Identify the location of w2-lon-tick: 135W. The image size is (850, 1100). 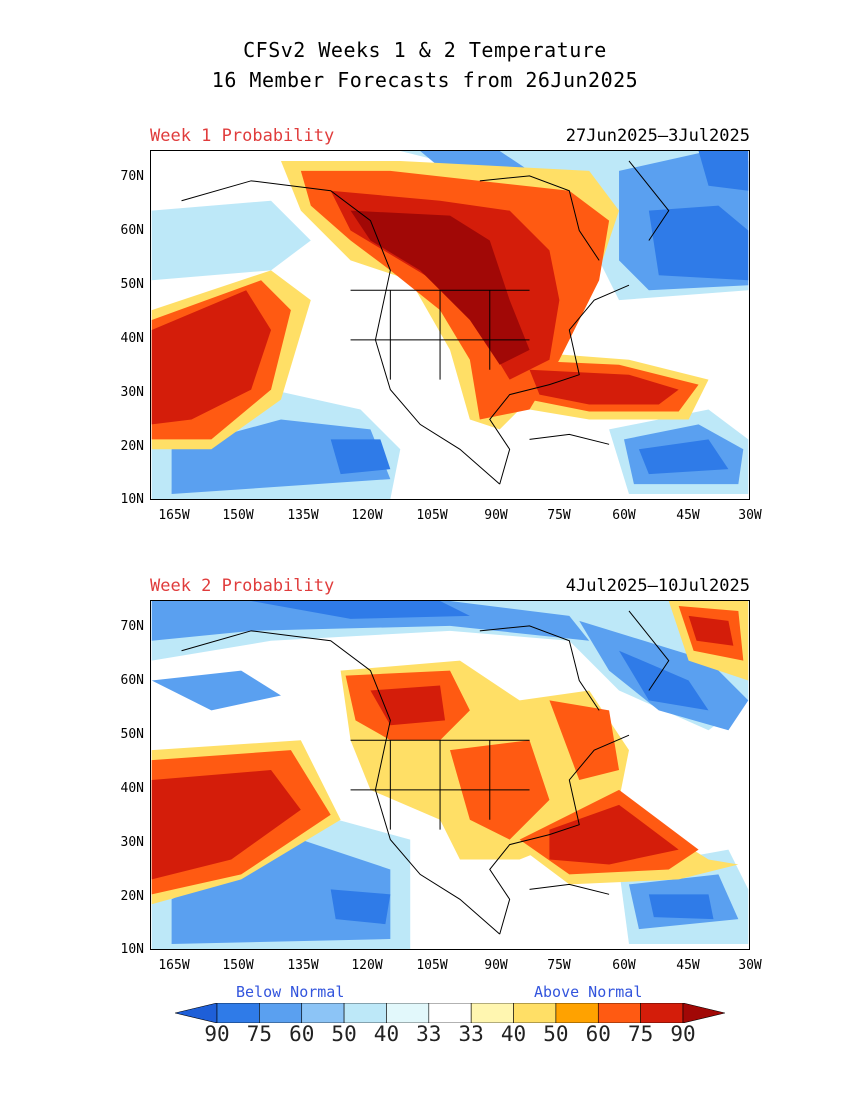
(303, 965).